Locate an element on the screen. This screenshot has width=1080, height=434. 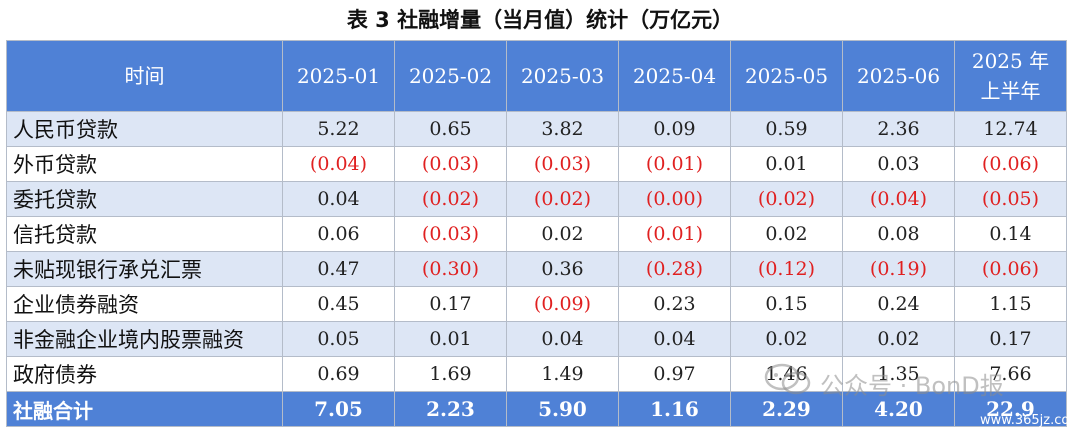
cell-value: (0.09) is located at coordinates (562, 304).